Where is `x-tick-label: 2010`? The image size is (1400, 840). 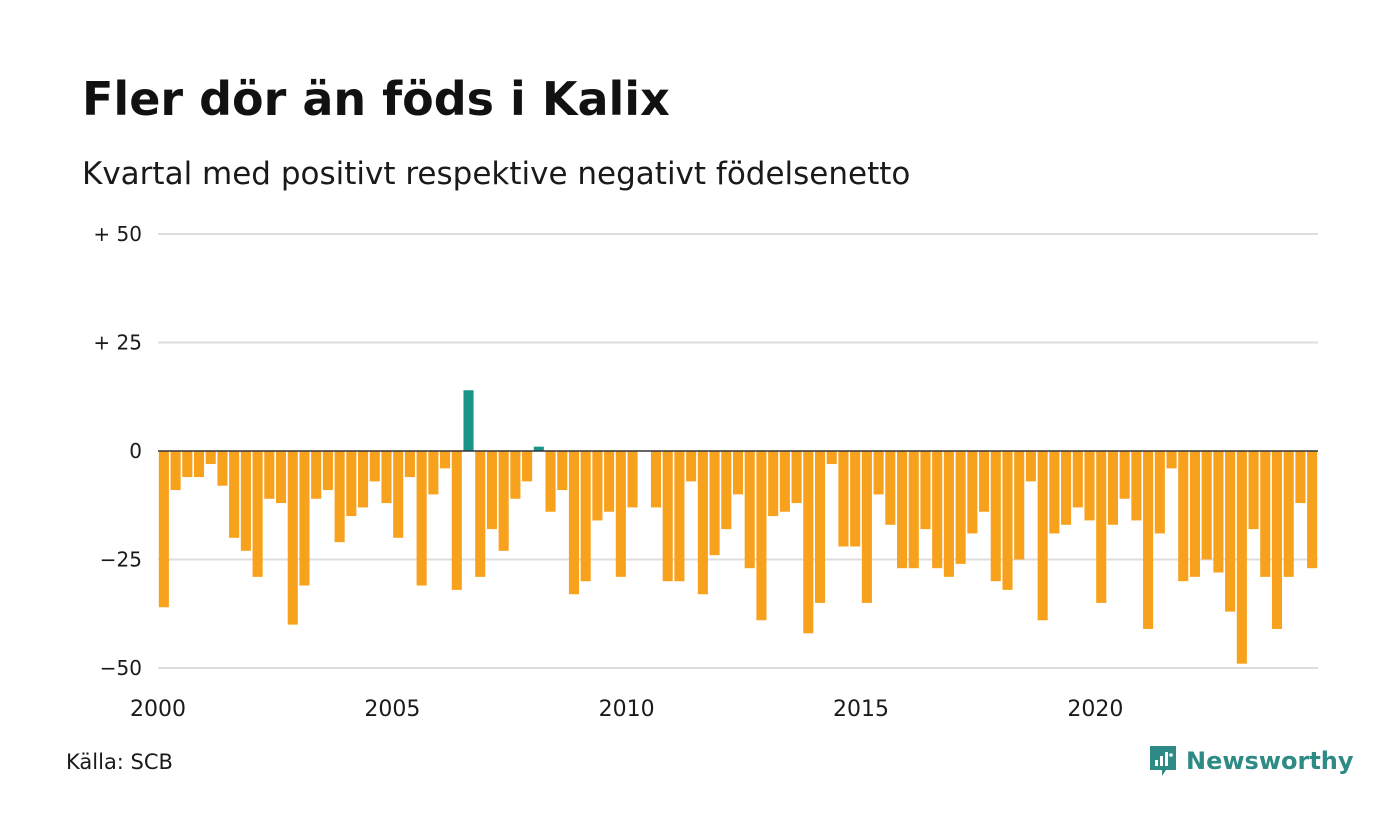 x-tick-label: 2010 is located at coordinates (627, 709).